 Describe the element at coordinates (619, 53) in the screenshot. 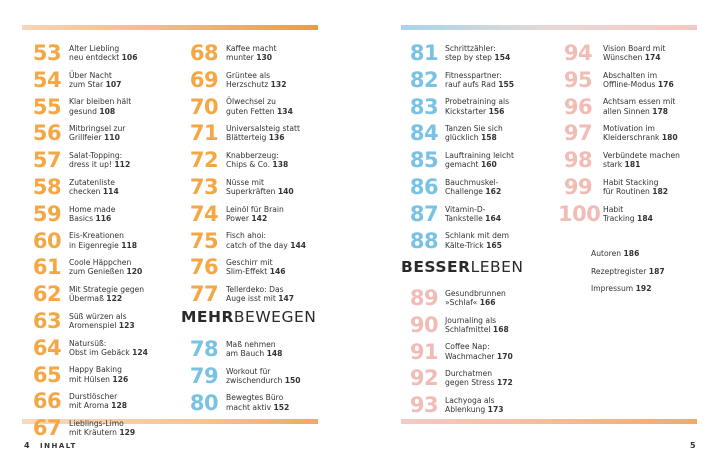

I see `toc-entry: 94 Vision Board mit Wünschen 174` at that location.